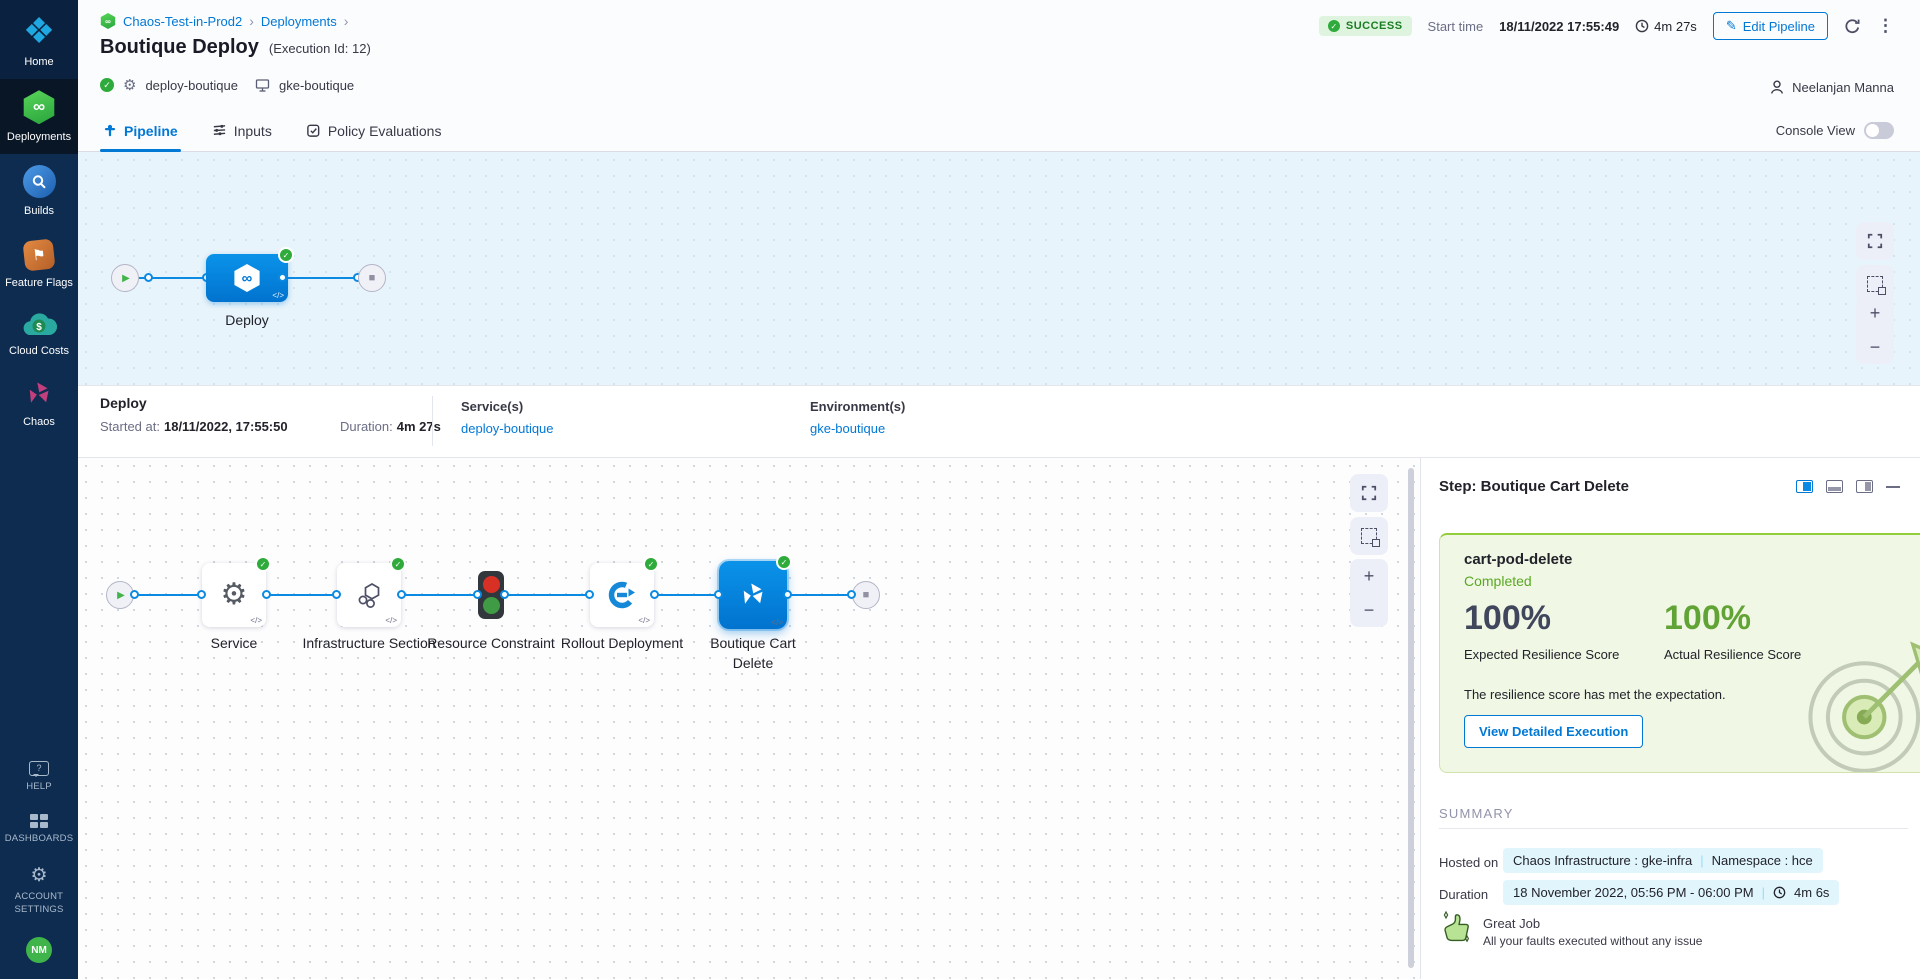 The height and width of the screenshot is (979, 1920). I want to click on sidebar-item-cloud-costs: $ Cloud Costs, so click(39, 334).